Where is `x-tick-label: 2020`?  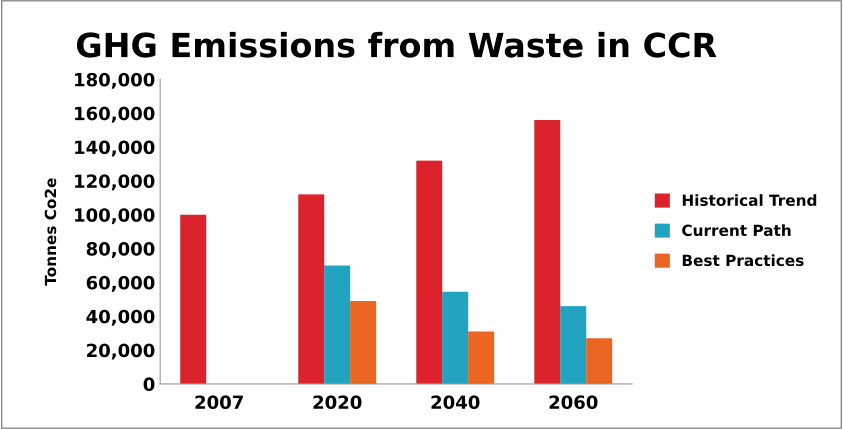
x-tick-label: 2020 is located at coordinates (338, 402).